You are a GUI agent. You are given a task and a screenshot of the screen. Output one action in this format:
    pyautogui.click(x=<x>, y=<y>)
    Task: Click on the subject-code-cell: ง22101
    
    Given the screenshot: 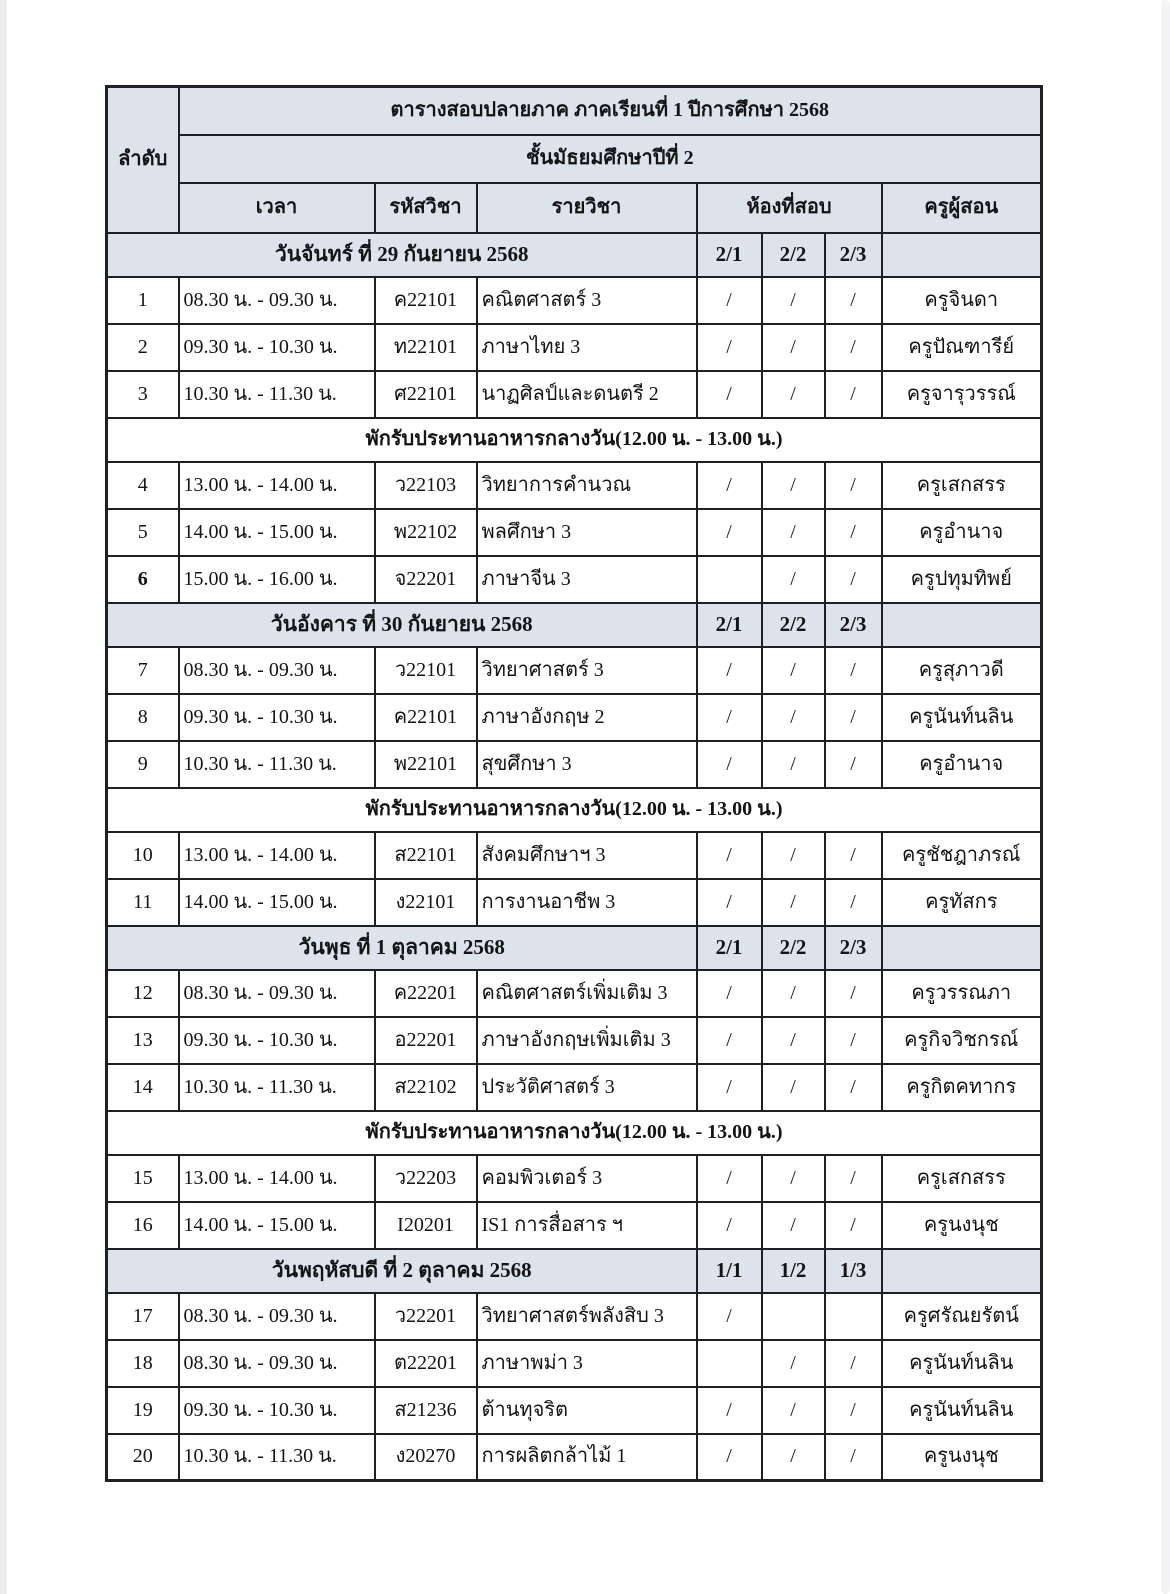 What is the action you would take?
    pyautogui.click(x=425, y=902)
    